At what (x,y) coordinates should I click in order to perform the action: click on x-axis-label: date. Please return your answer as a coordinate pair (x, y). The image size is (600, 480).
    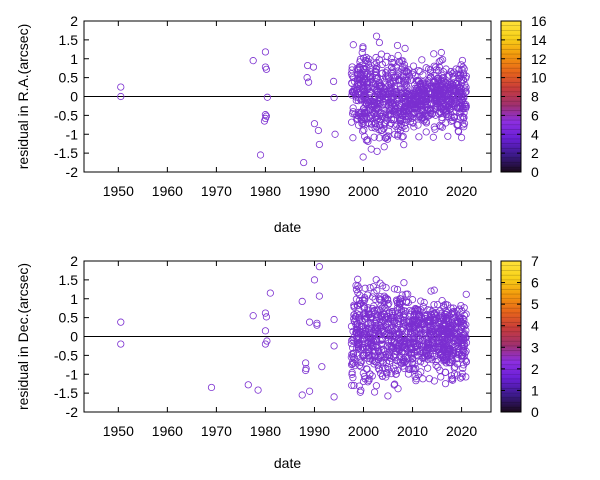
    Looking at the image, I should click on (287, 463).